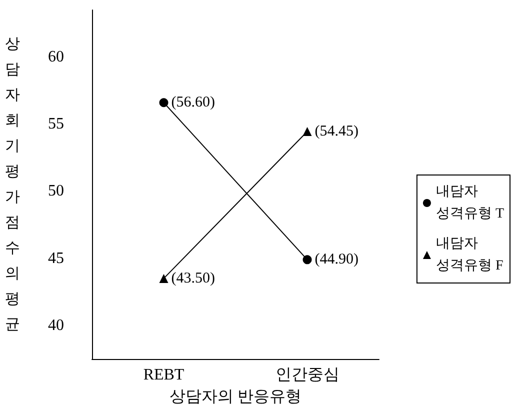 This screenshot has height=417, width=514. I want to click on y-tick-label: 55, so click(56, 124).